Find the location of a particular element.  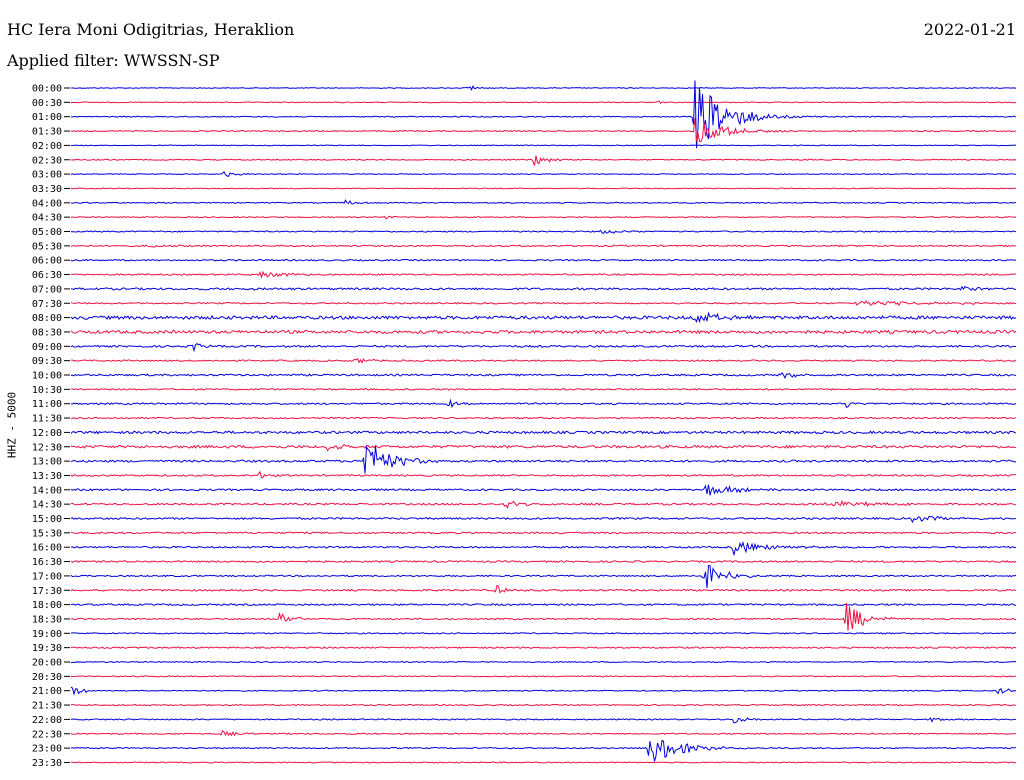

row-time-label: 23:30 is located at coordinates (47, 763).